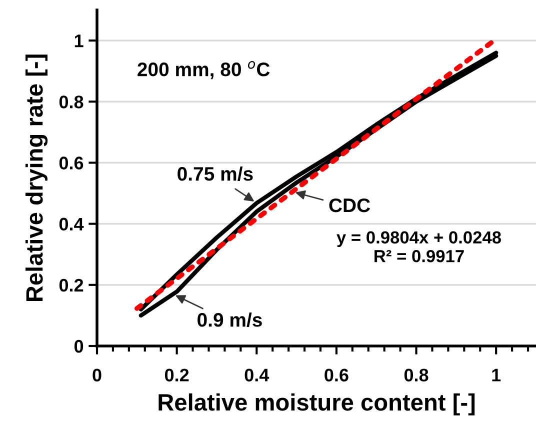 The image size is (536, 422). What do you see at coordinates (79, 346) in the screenshot?
I see `y-tick-label: 0` at bounding box center [79, 346].